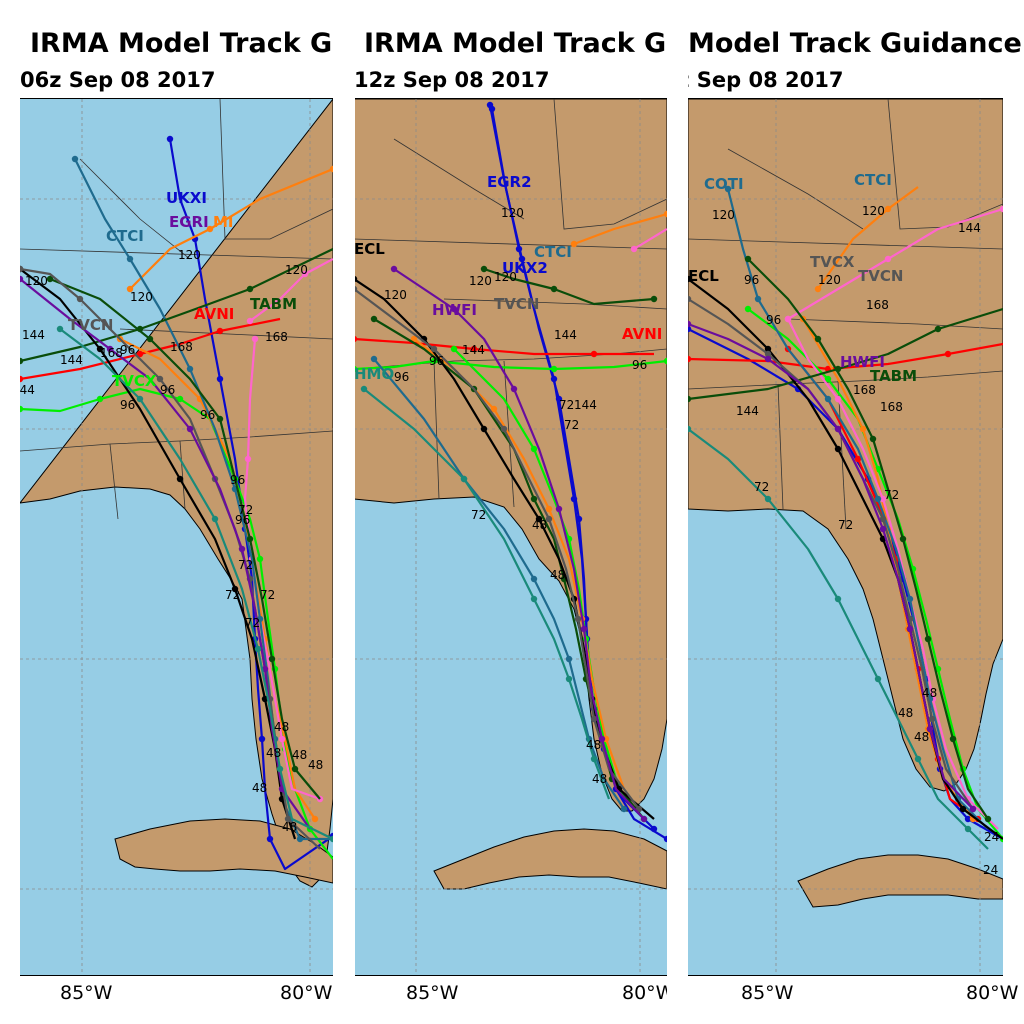  What do you see at coordinates (969, 228) in the screenshot?
I see `forecast-hour-label: 144` at bounding box center [969, 228].